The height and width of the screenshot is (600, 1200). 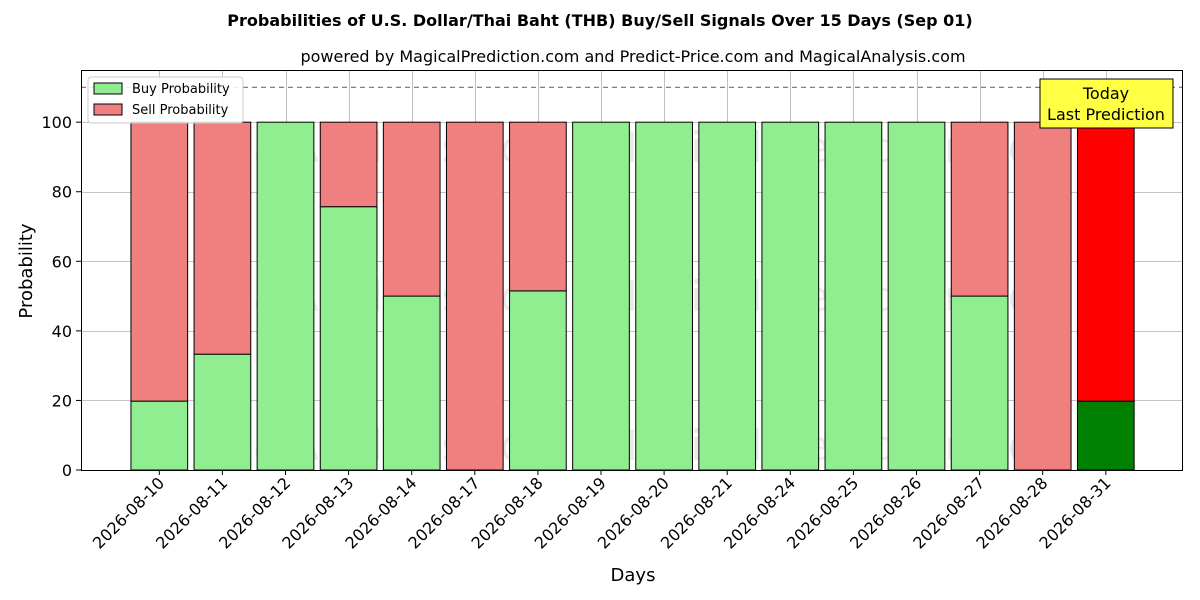 I want to click on legend-box, so click(x=165, y=100).